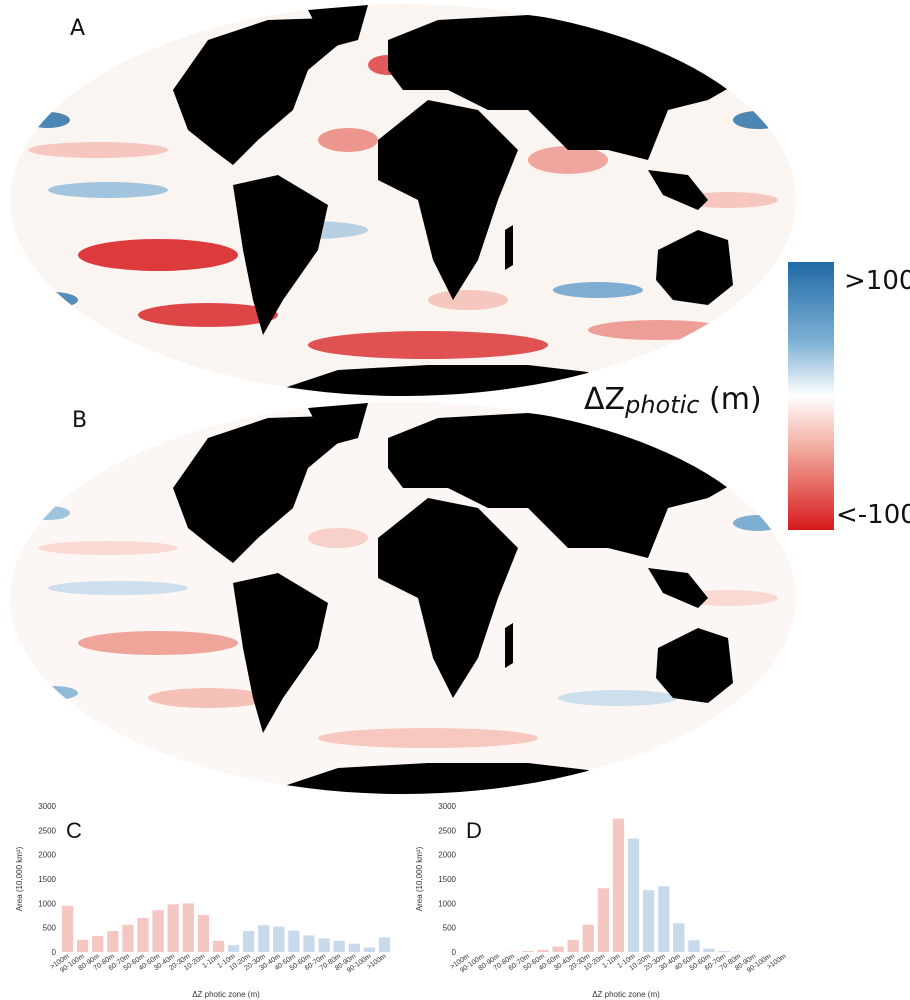 The image size is (910, 1000). I want to click on panel-label-d: D, so click(474, 830).